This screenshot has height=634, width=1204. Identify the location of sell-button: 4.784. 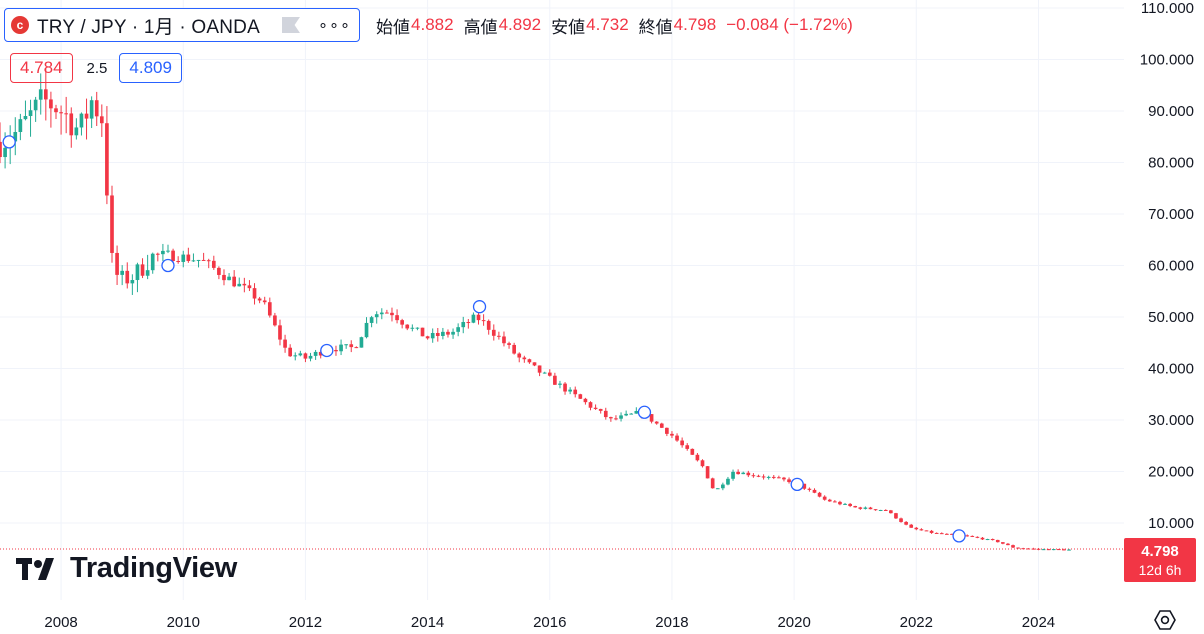
(41, 68).